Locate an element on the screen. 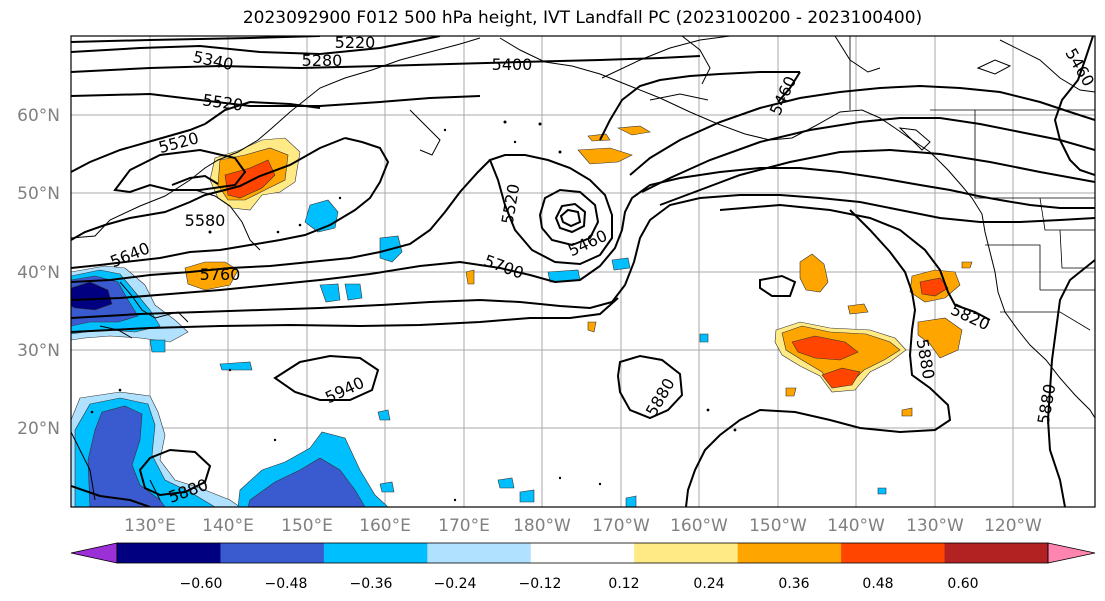 Image resolution: width=1105 pixels, height=601 pixels. lon-label: 150°E is located at coordinates (307, 526).